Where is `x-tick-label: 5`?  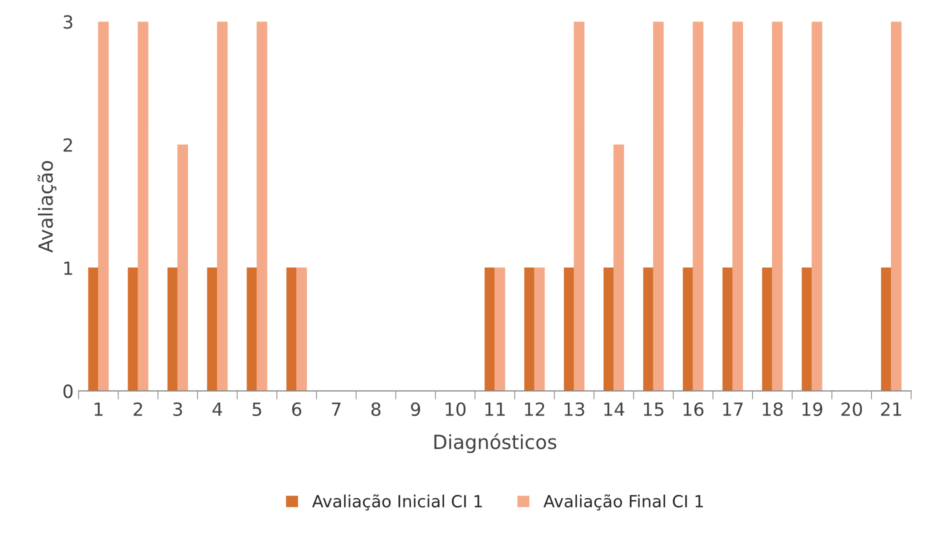
x-tick-label: 5 is located at coordinates (257, 409).